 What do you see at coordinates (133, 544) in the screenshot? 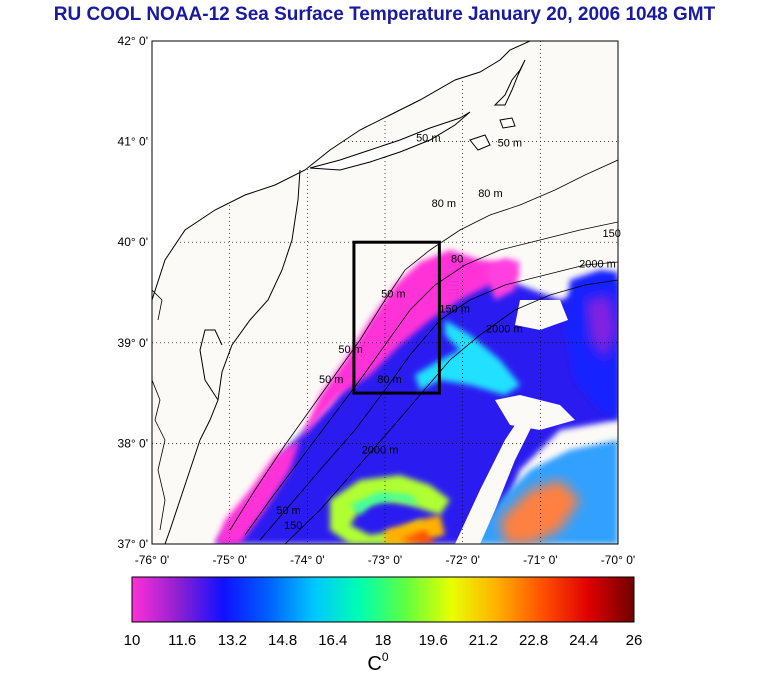
I see `lat-label: 37° 0'` at bounding box center [133, 544].